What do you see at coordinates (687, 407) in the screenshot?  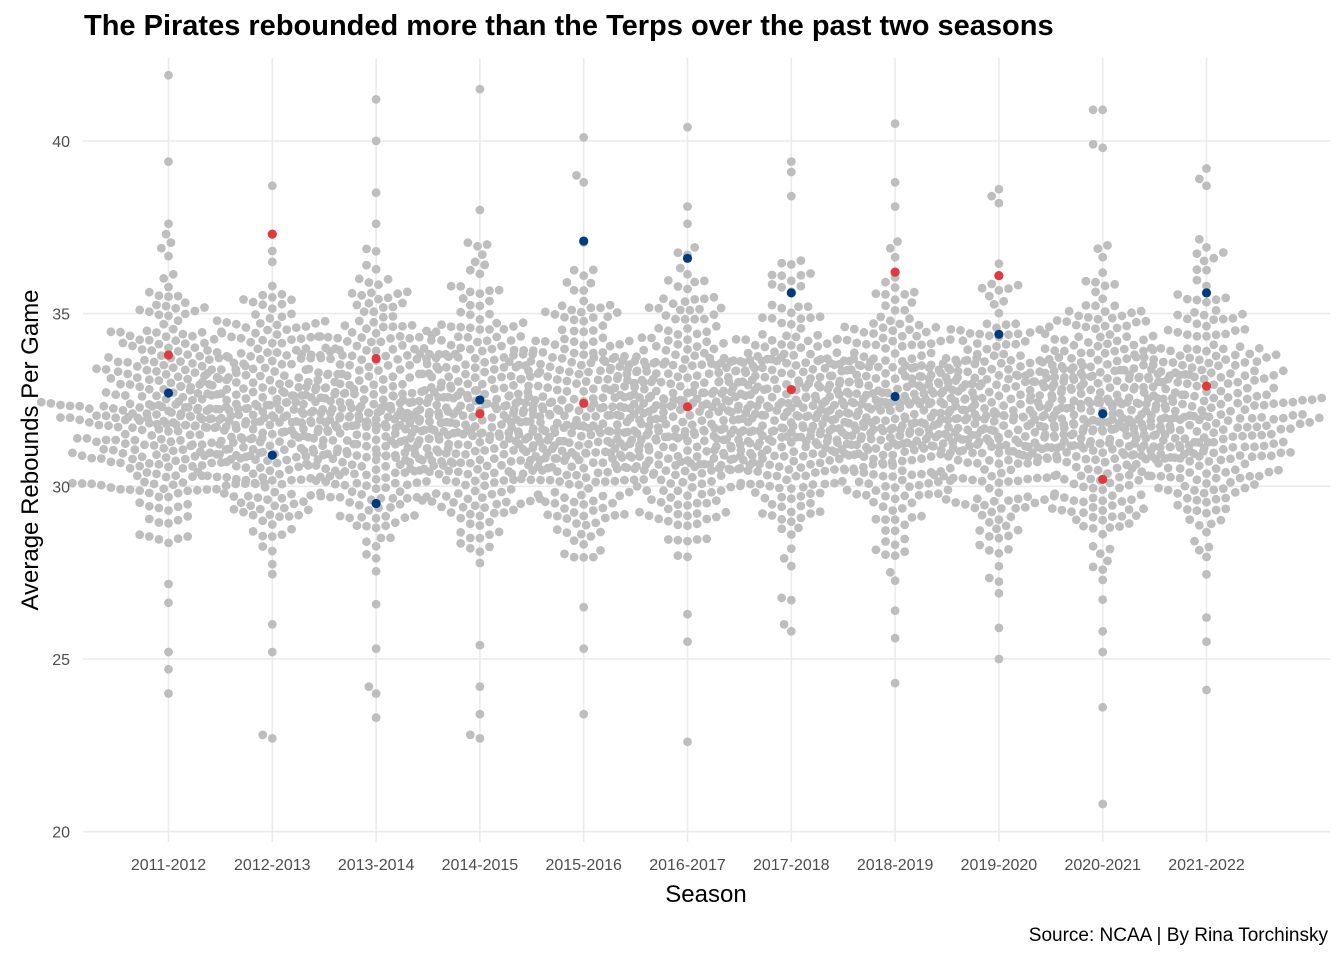 I see `highlighted-point` at bounding box center [687, 407].